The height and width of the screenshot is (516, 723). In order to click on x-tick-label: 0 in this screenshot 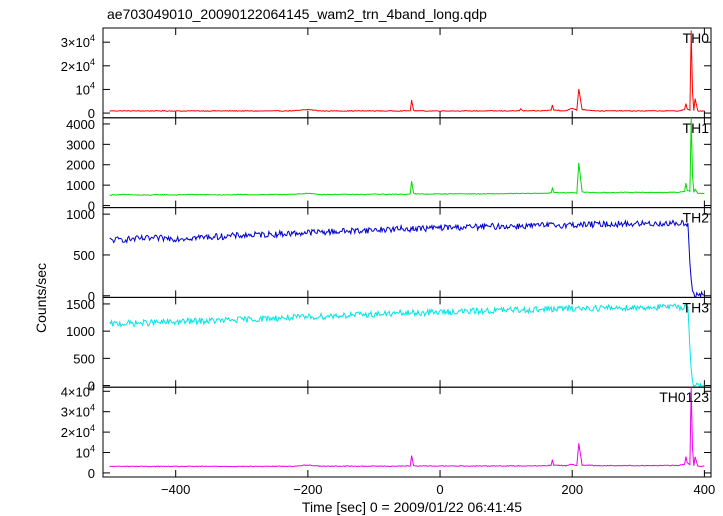, I will do `click(439, 489)`.